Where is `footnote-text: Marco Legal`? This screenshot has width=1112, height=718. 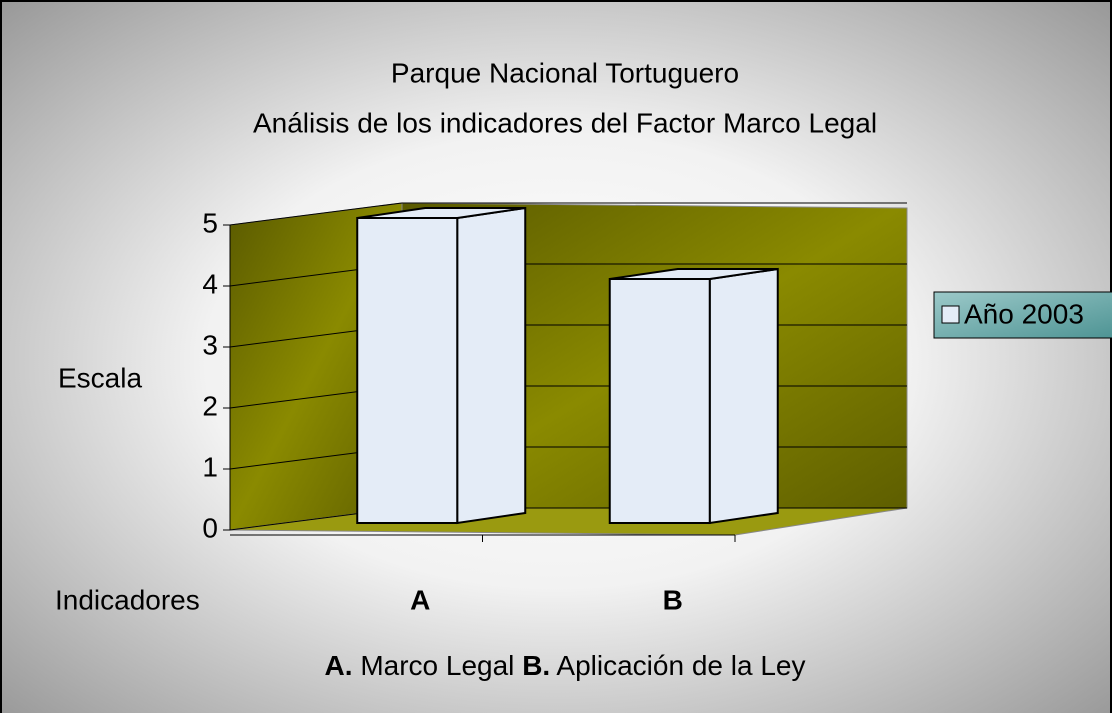
footnote-text: Marco Legal is located at coordinates (437, 665).